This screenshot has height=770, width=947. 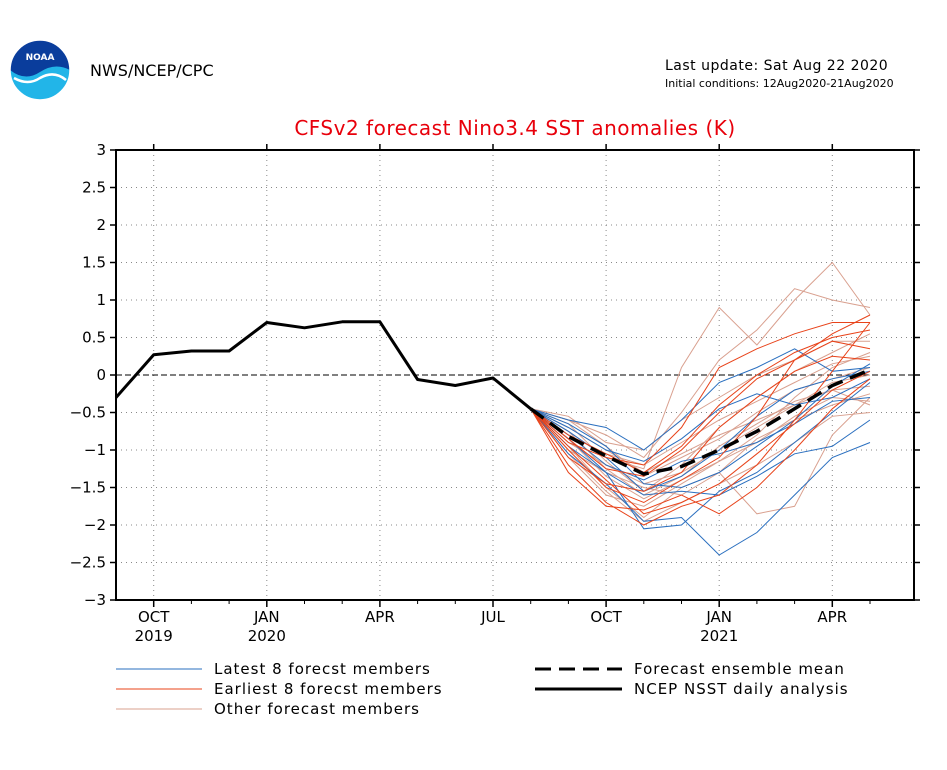 What do you see at coordinates (154, 636) in the screenshot?
I see `x-tick-year-label: 2019` at bounding box center [154, 636].